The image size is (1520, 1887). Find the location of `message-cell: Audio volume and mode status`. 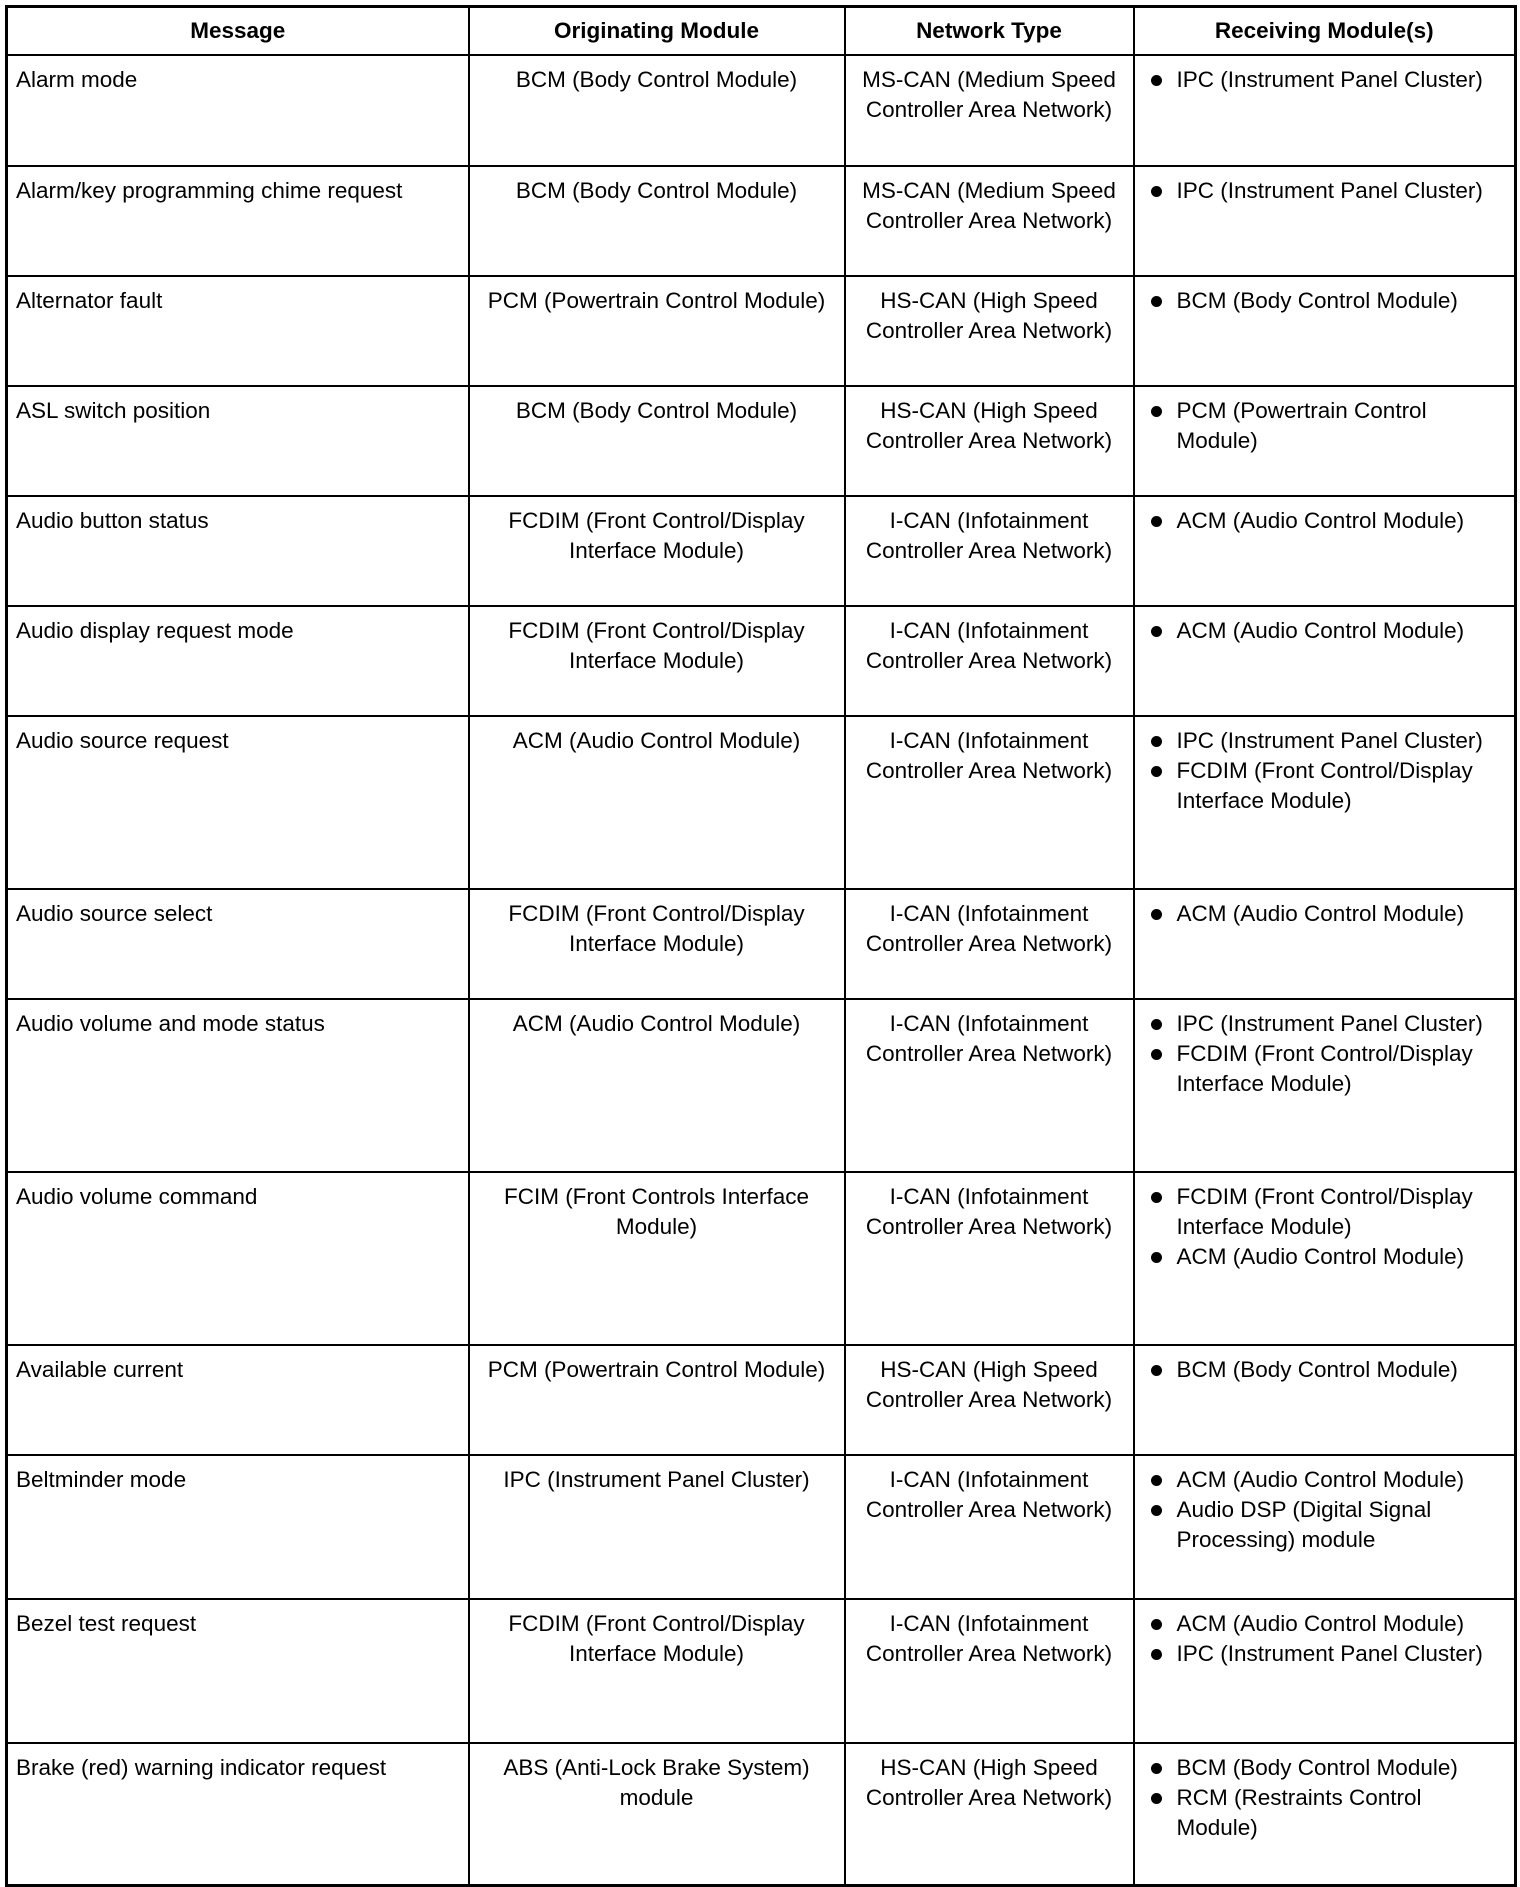

message-cell: Audio volume and mode status is located at coordinates (237, 1085).